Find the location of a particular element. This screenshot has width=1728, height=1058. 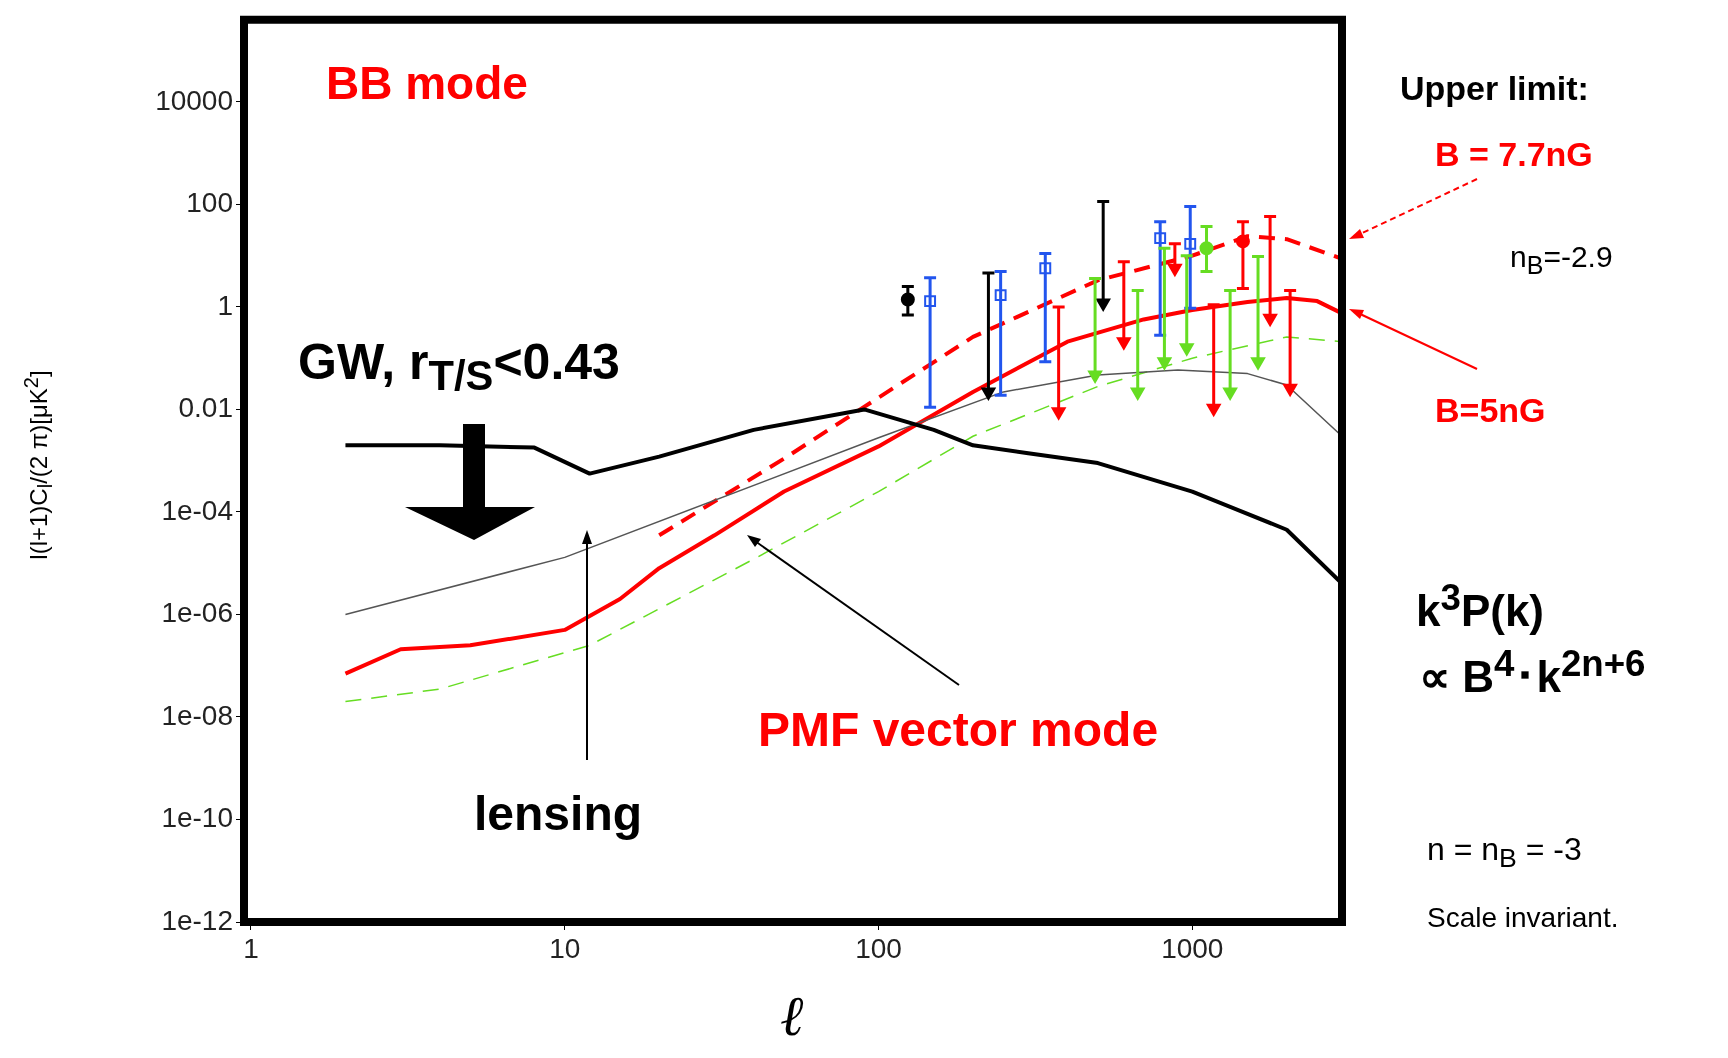

annotation: lensing is located at coordinates (558, 814).